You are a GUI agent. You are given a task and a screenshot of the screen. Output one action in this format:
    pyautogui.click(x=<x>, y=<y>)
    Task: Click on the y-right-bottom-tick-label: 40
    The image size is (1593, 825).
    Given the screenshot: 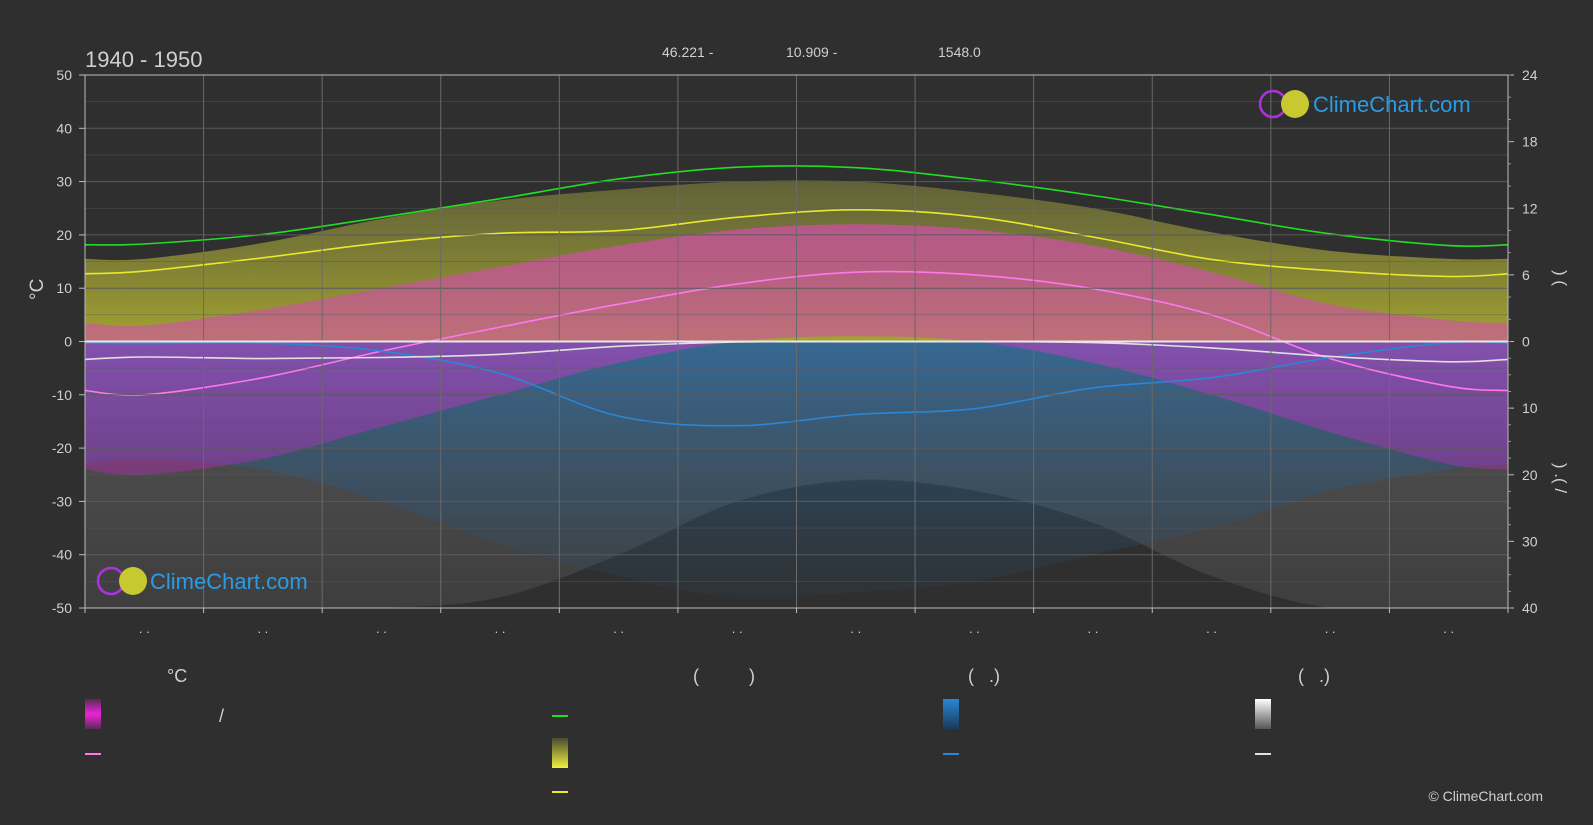 What is the action you would take?
    pyautogui.click(x=1530, y=608)
    